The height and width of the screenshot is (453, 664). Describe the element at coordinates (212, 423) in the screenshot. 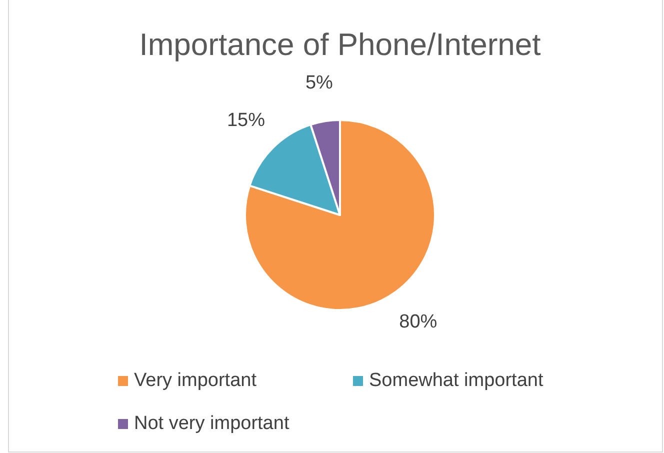

I see `legend-label: Not very important` at that location.